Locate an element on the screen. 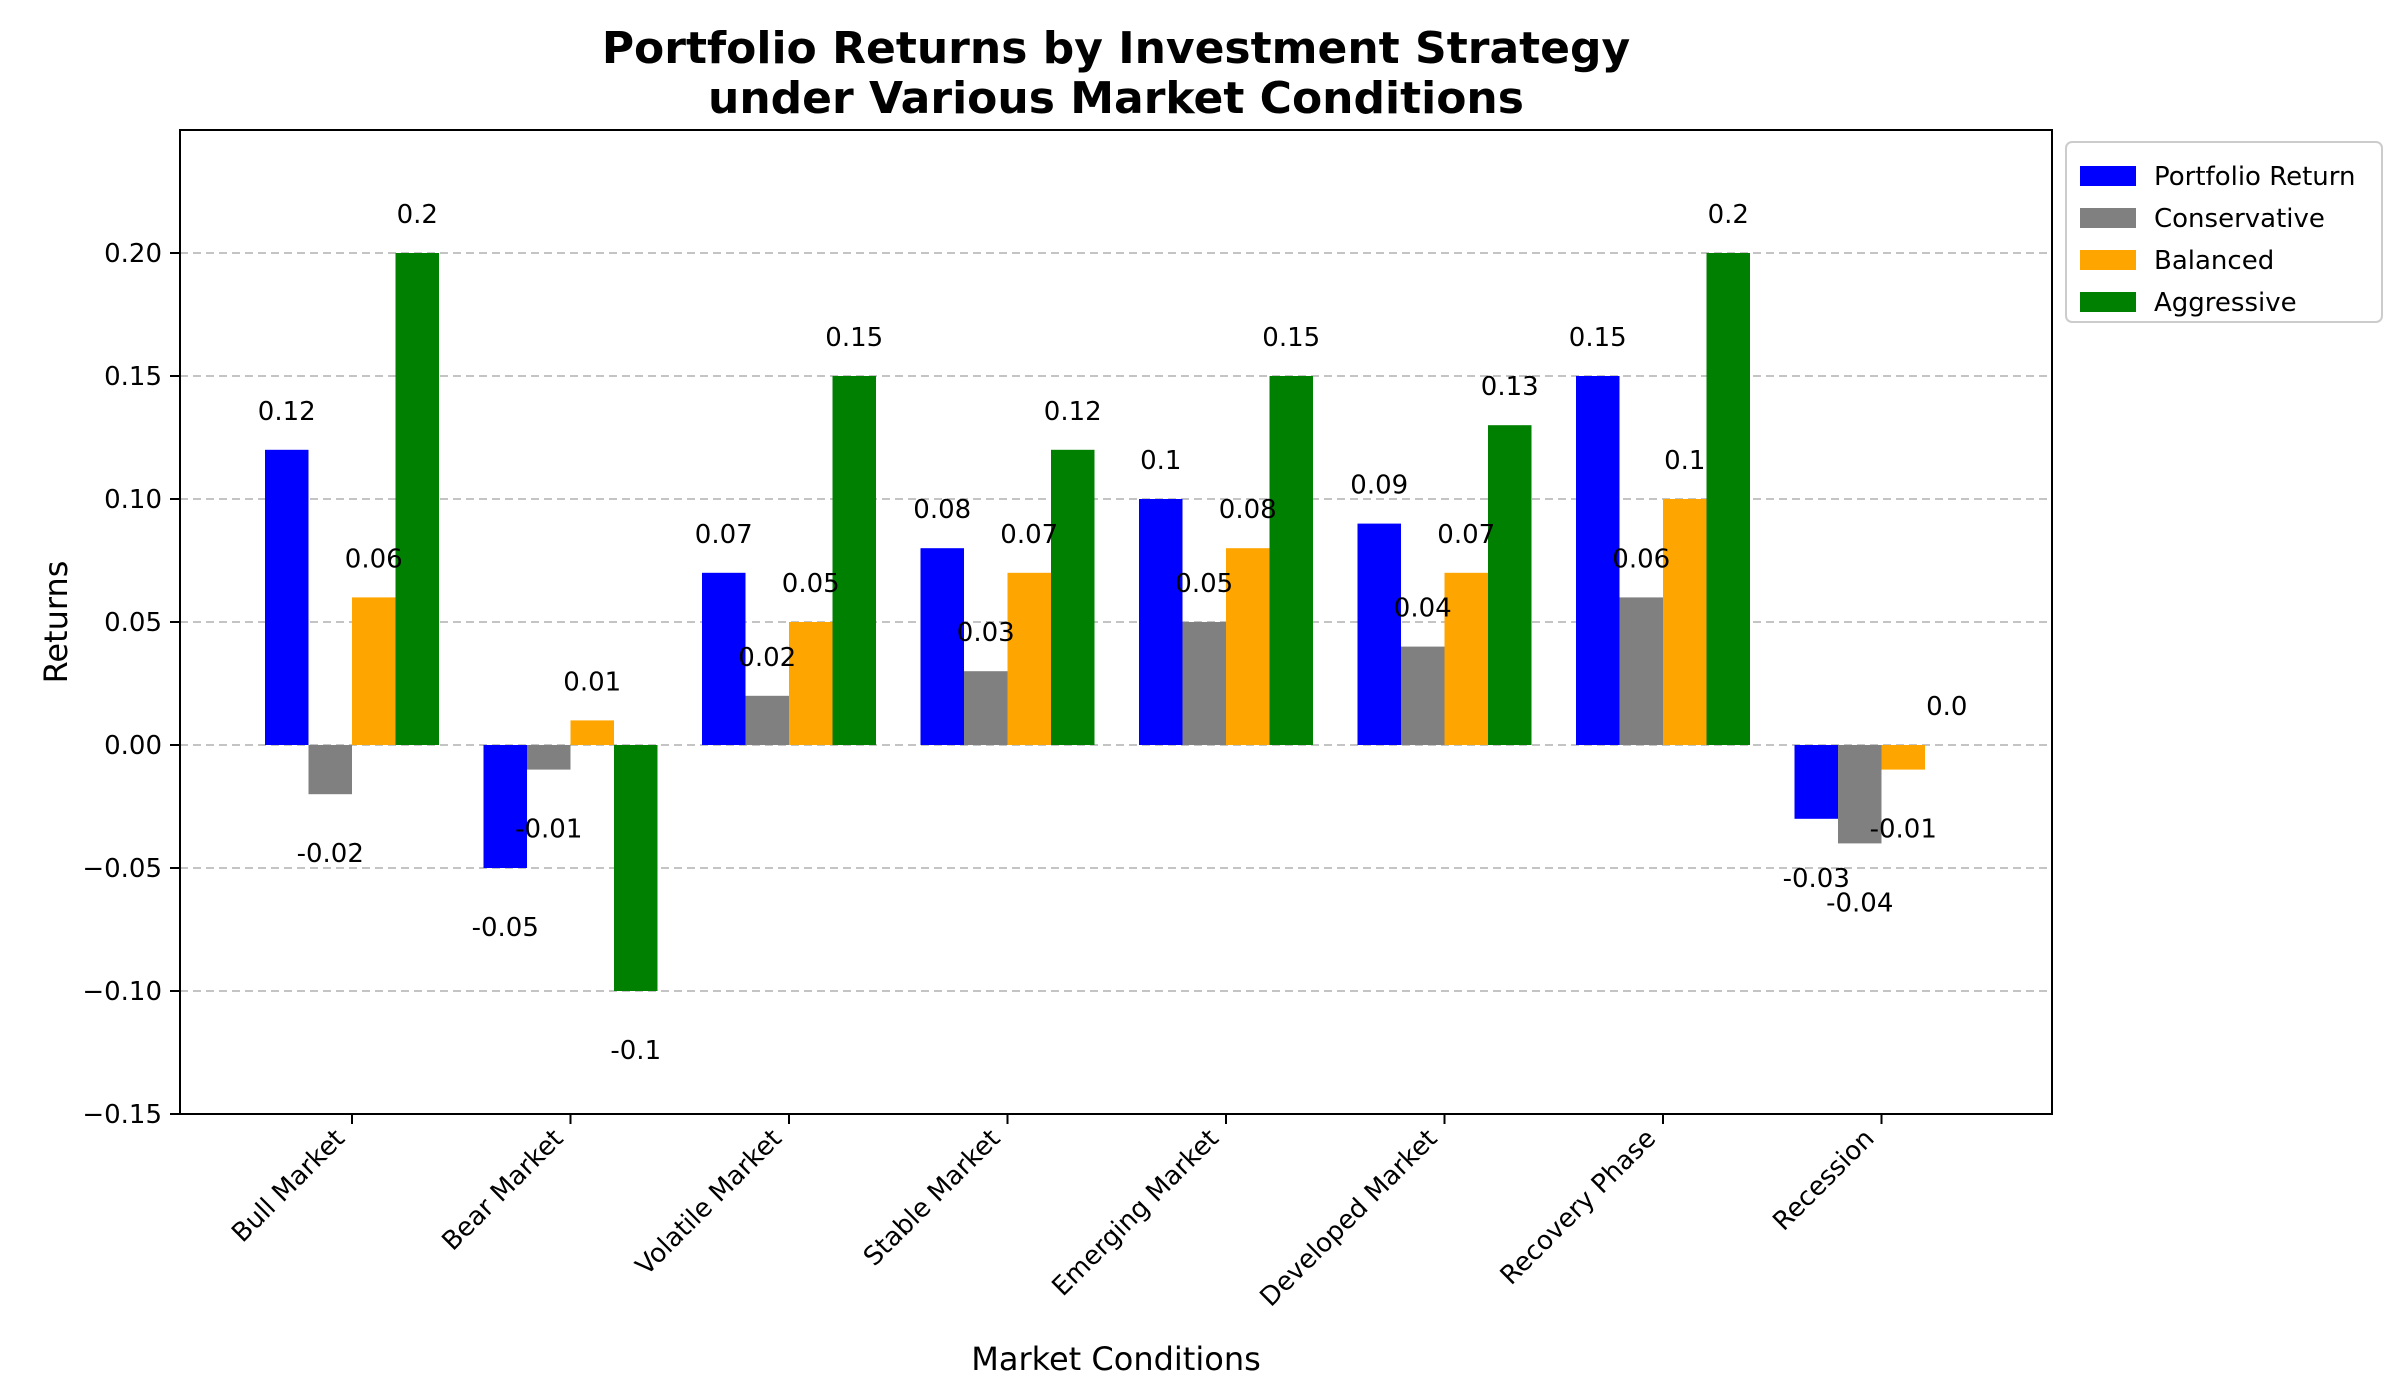  legend-box is located at coordinates (2224, 232).